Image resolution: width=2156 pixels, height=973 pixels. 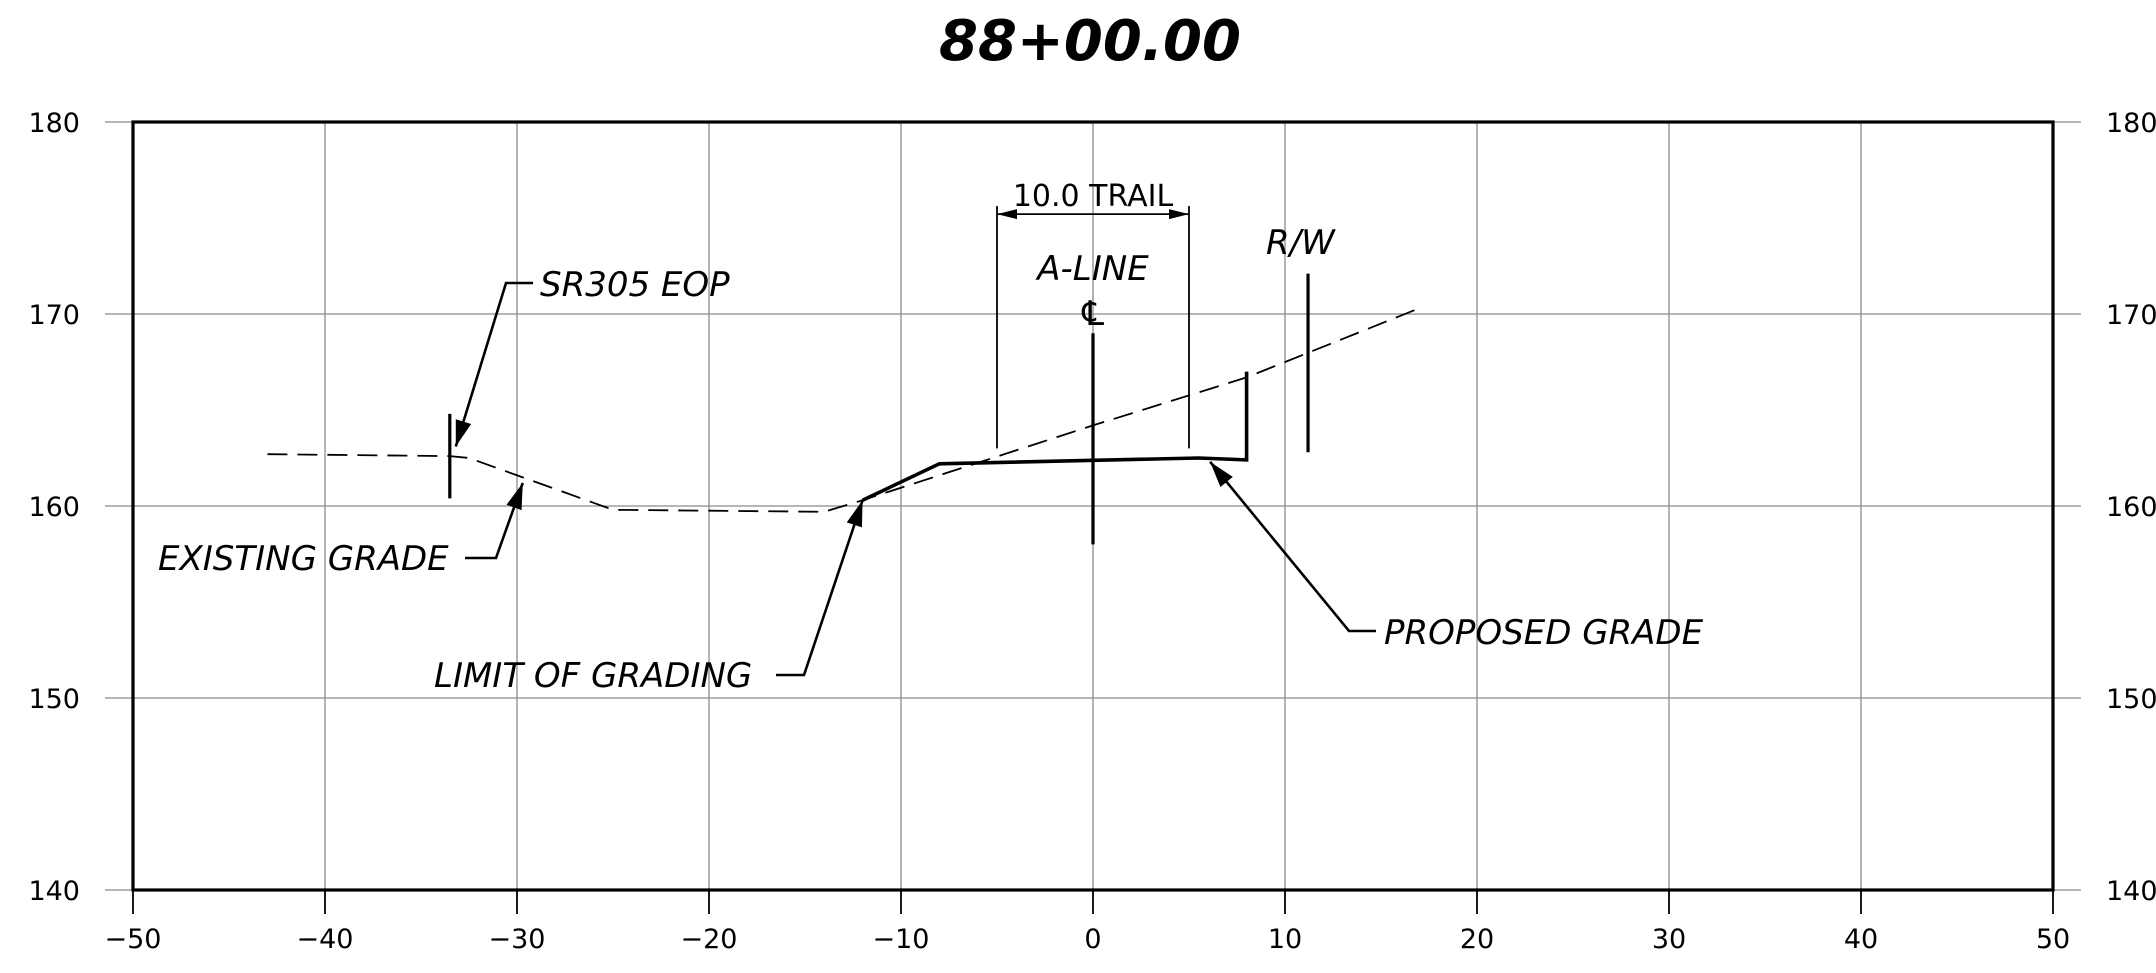 I want to click on y-tick-label-right: 170, so click(x=2131, y=315).